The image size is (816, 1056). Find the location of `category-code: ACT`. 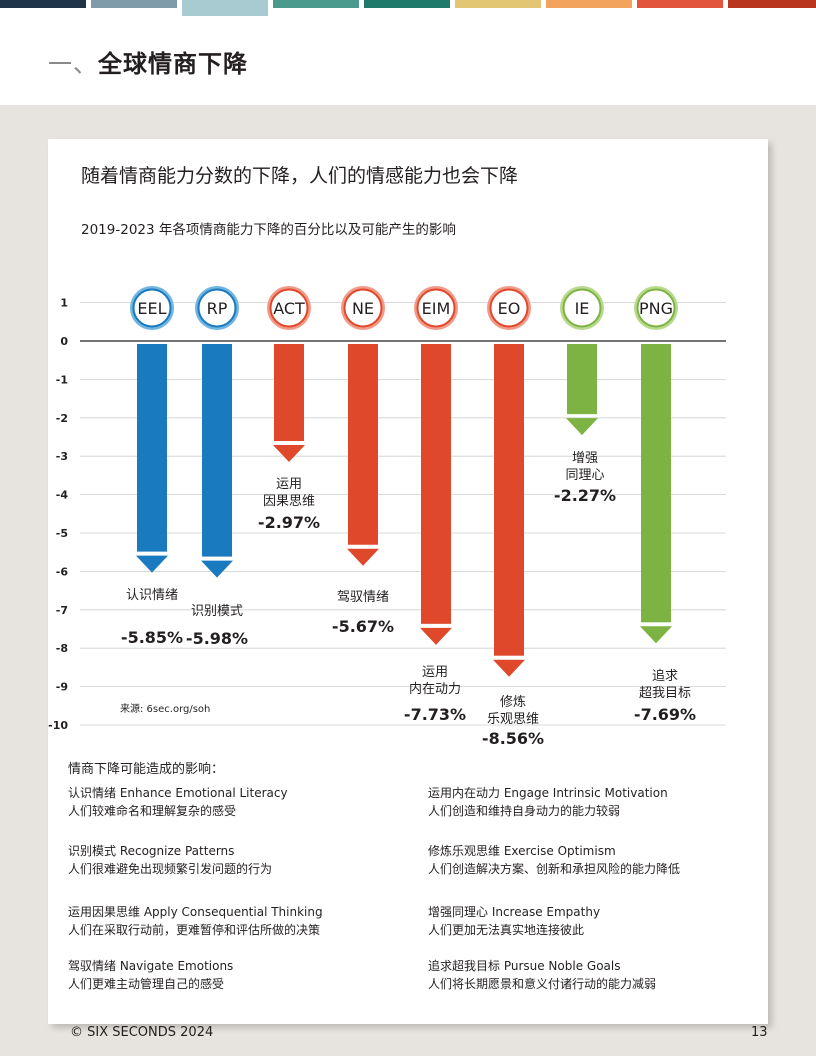

category-code: ACT is located at coordinates (289, 308).